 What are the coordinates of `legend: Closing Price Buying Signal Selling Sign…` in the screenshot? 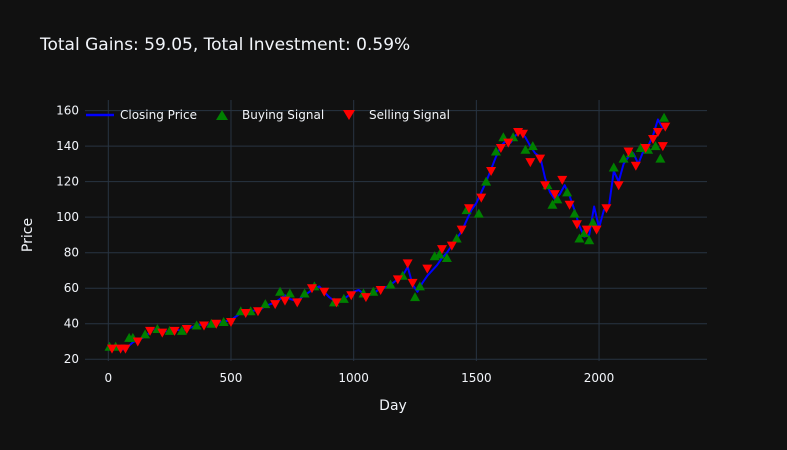 It's located at (268, 115).